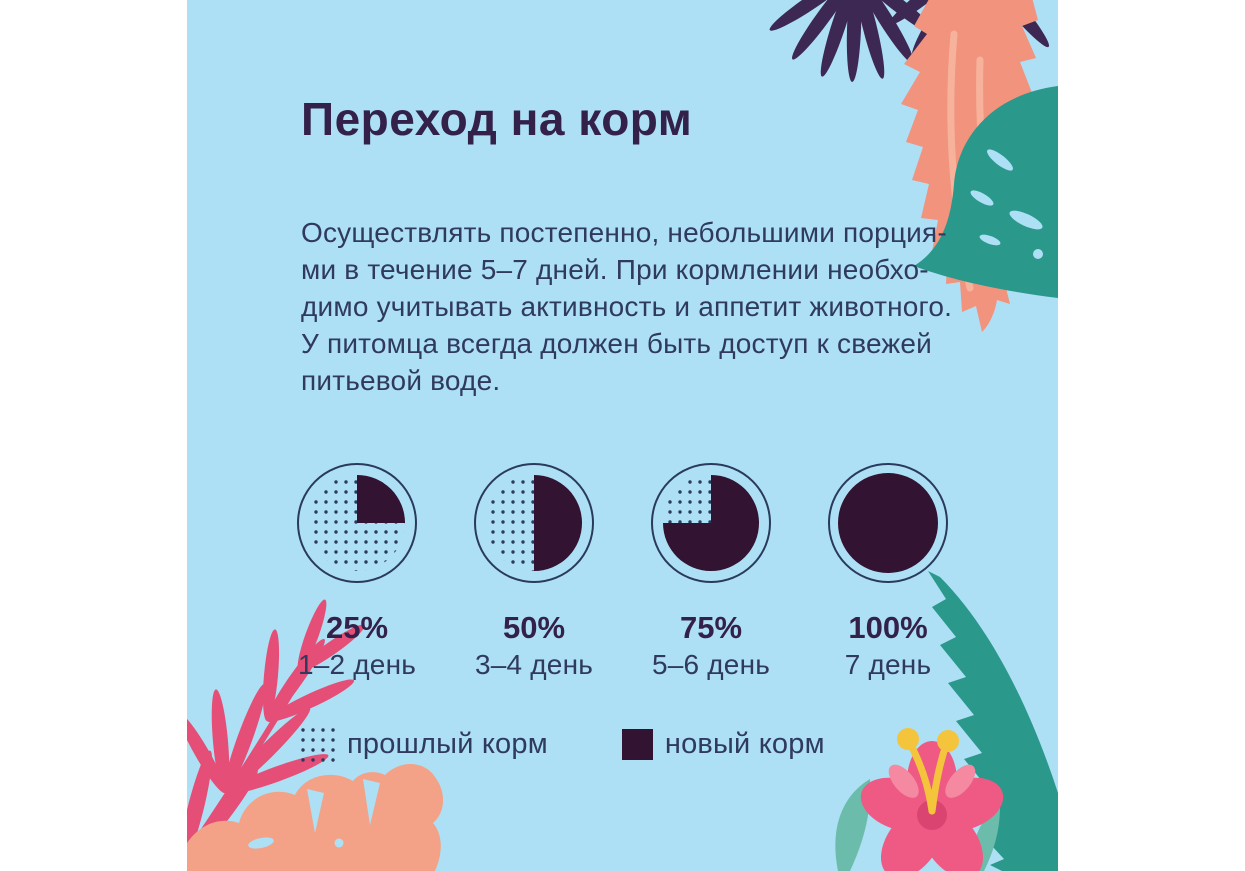 This screenshot has width=1245, height=871. Describe the element at coordinates (637, 744) in the screenshot. I see `new-food-solid-swatch-icon` at that location.